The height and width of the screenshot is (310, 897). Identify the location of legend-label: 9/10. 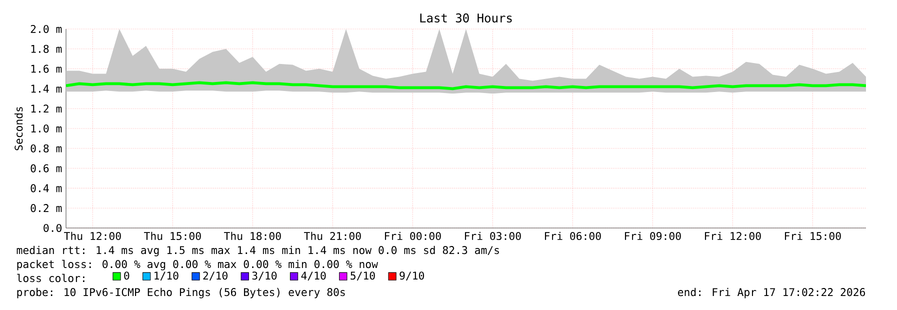
(412, 276).